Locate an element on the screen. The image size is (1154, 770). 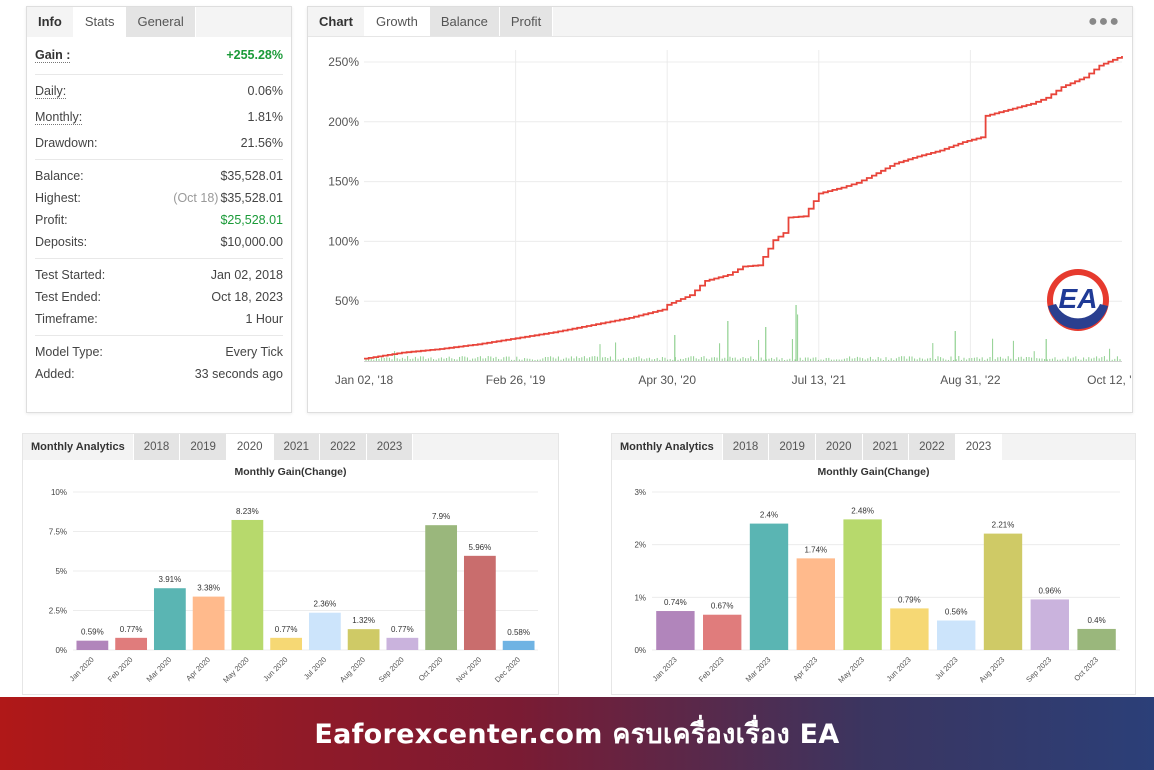
ea-logo: EA is located at coordinates (1078, 300).